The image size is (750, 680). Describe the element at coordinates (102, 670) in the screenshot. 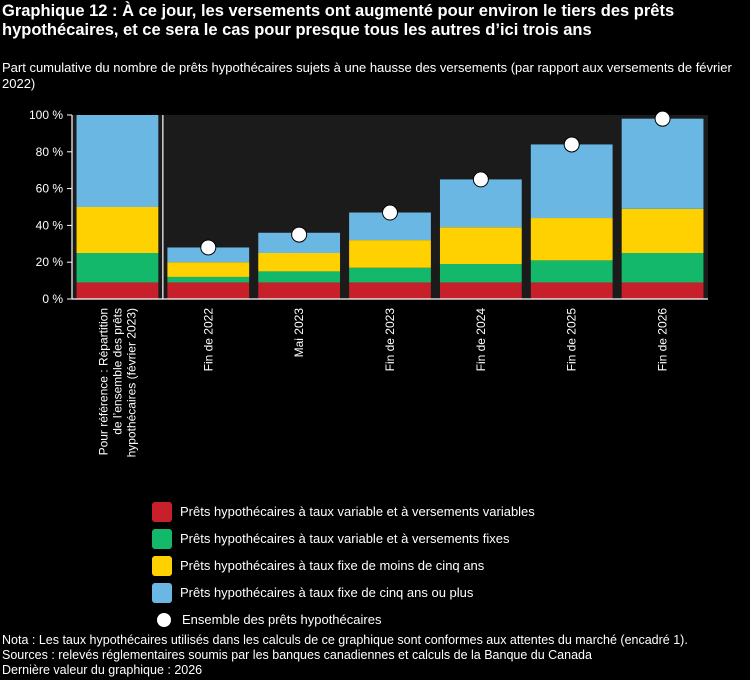

I see `last-value-line: Dernière valeur du graphique : 2026` at that location.